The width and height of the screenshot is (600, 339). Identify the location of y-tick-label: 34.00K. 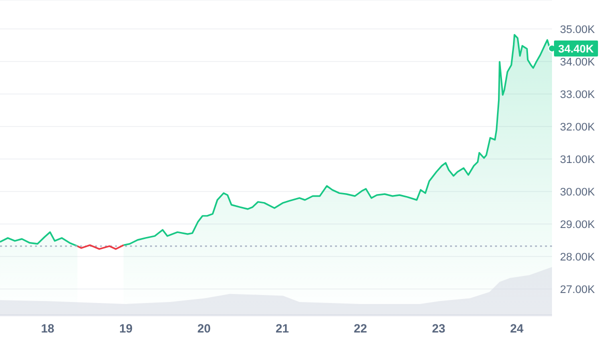
(578, 62).